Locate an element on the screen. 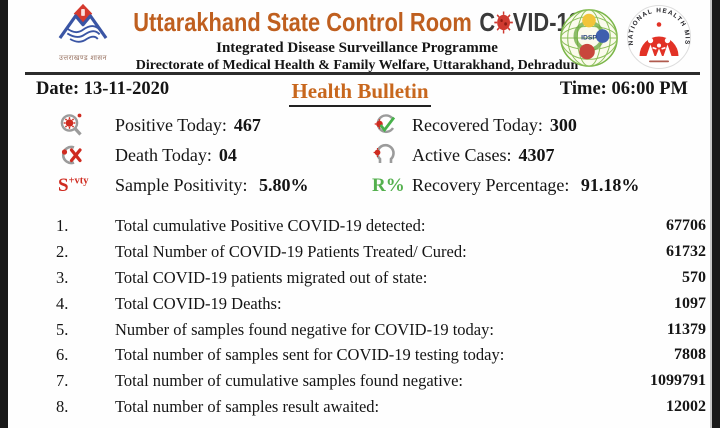 This screenshot has width=720, height=428. header-block: Uttarakhand State Control Room C VID-19 is located at coordinates (357, 40).